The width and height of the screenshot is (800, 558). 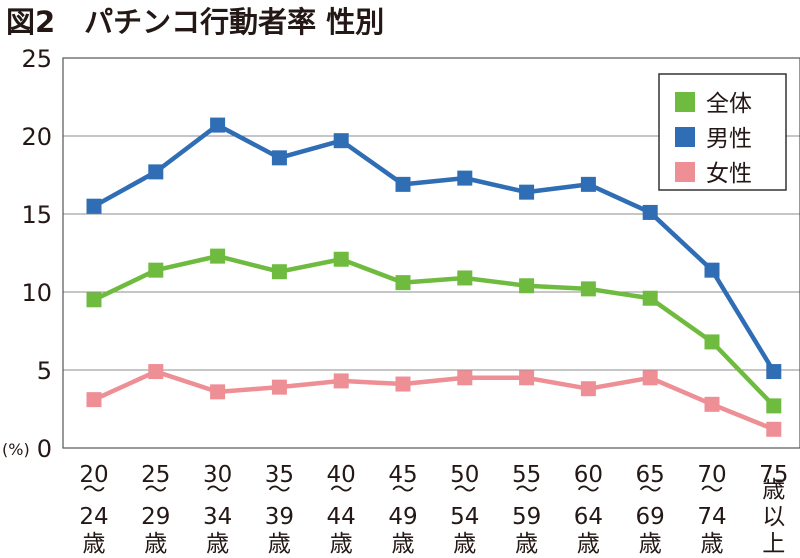 What do you see at coordinates (36, 254) in the screenshot?
I see `y-tick-labels: 0 5 10 15 20 25` at bounding box center [36, 254].